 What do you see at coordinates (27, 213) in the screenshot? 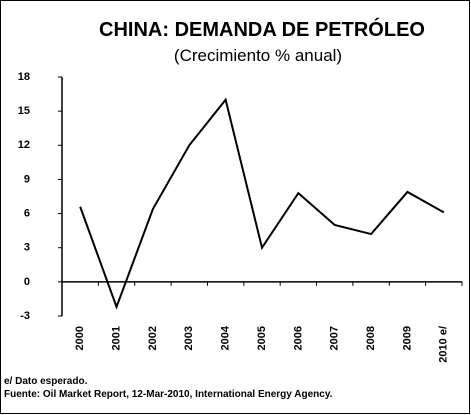
I see `y-tick-label: 6` at bounding box center [27, 213].